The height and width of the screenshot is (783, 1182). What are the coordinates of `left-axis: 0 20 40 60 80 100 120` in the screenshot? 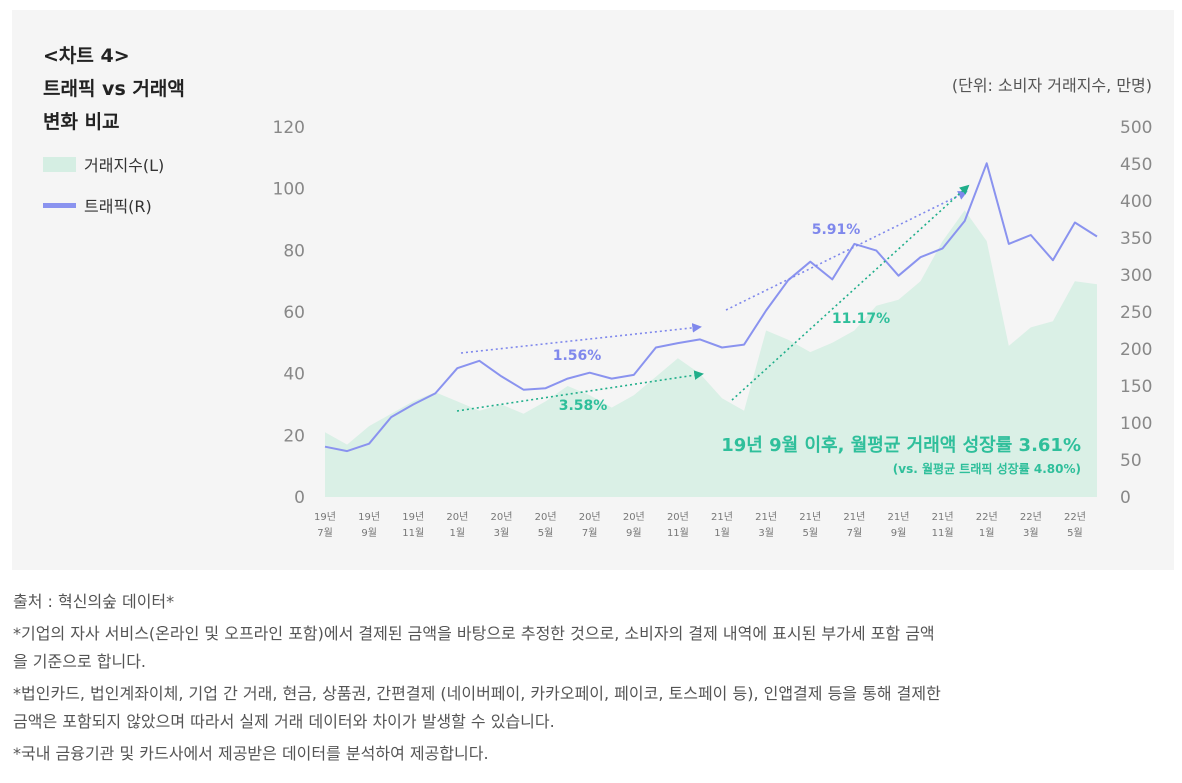 It's located at (289, 313).